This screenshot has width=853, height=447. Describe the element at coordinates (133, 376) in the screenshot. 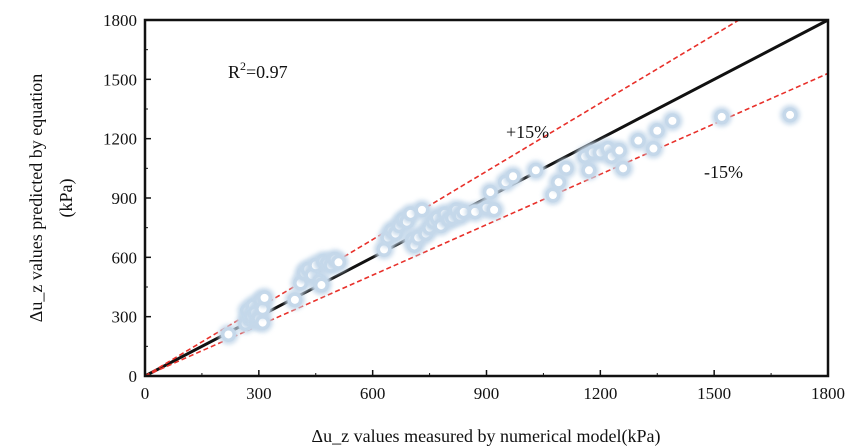

I see `y-tick-label: 0` at that location.